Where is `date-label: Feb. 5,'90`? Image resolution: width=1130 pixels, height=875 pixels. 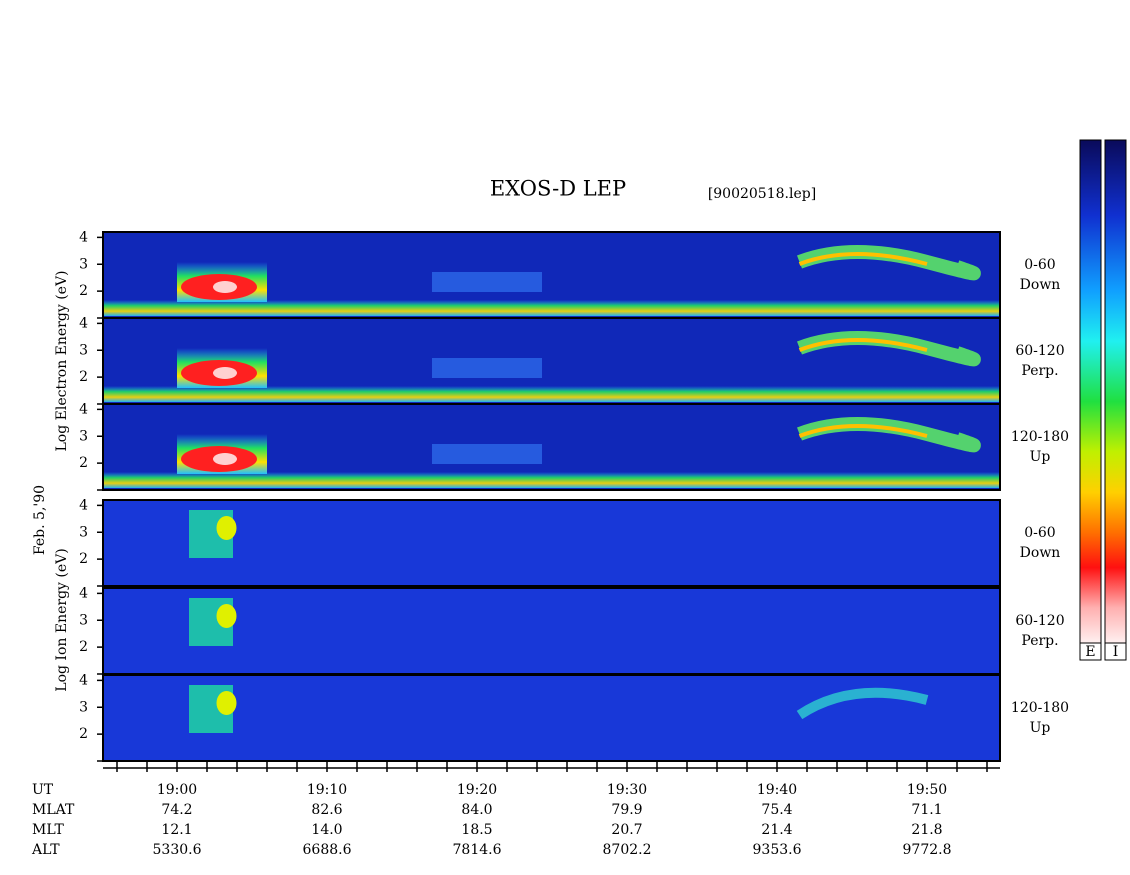 date-label: Feb. 5,'90 is located at coordinates (40, 520).